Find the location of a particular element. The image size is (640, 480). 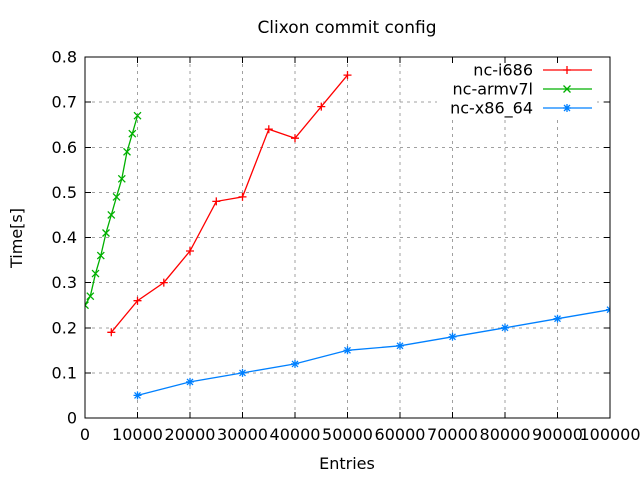

y-tick-label: 0.8 is located at coordinates (64, 57).